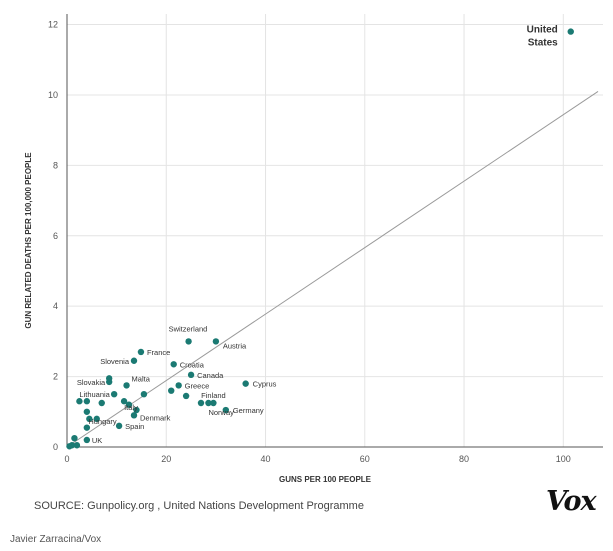 The image size is (613, 551). What do you see at coordinates (325, 479) in the screenshot?
I see `x-axis-title: GUNS PER 100 PEOPLE` at bounding box center [325, 479].